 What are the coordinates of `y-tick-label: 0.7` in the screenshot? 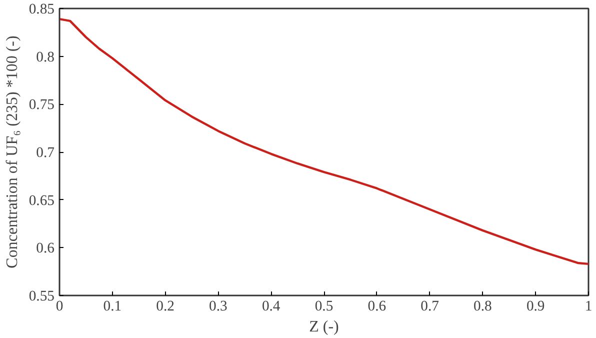 It's located at (45, 153).